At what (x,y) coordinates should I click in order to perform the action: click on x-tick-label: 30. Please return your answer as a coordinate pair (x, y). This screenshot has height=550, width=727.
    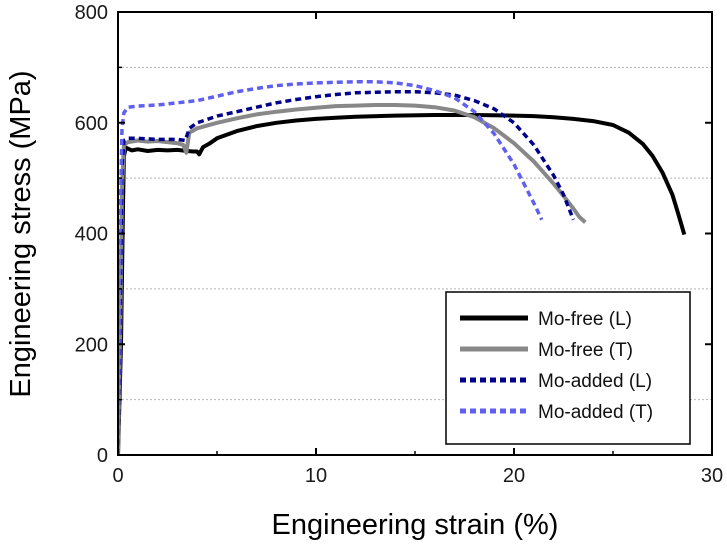
    Looking at the image, I should click on (712, 476).